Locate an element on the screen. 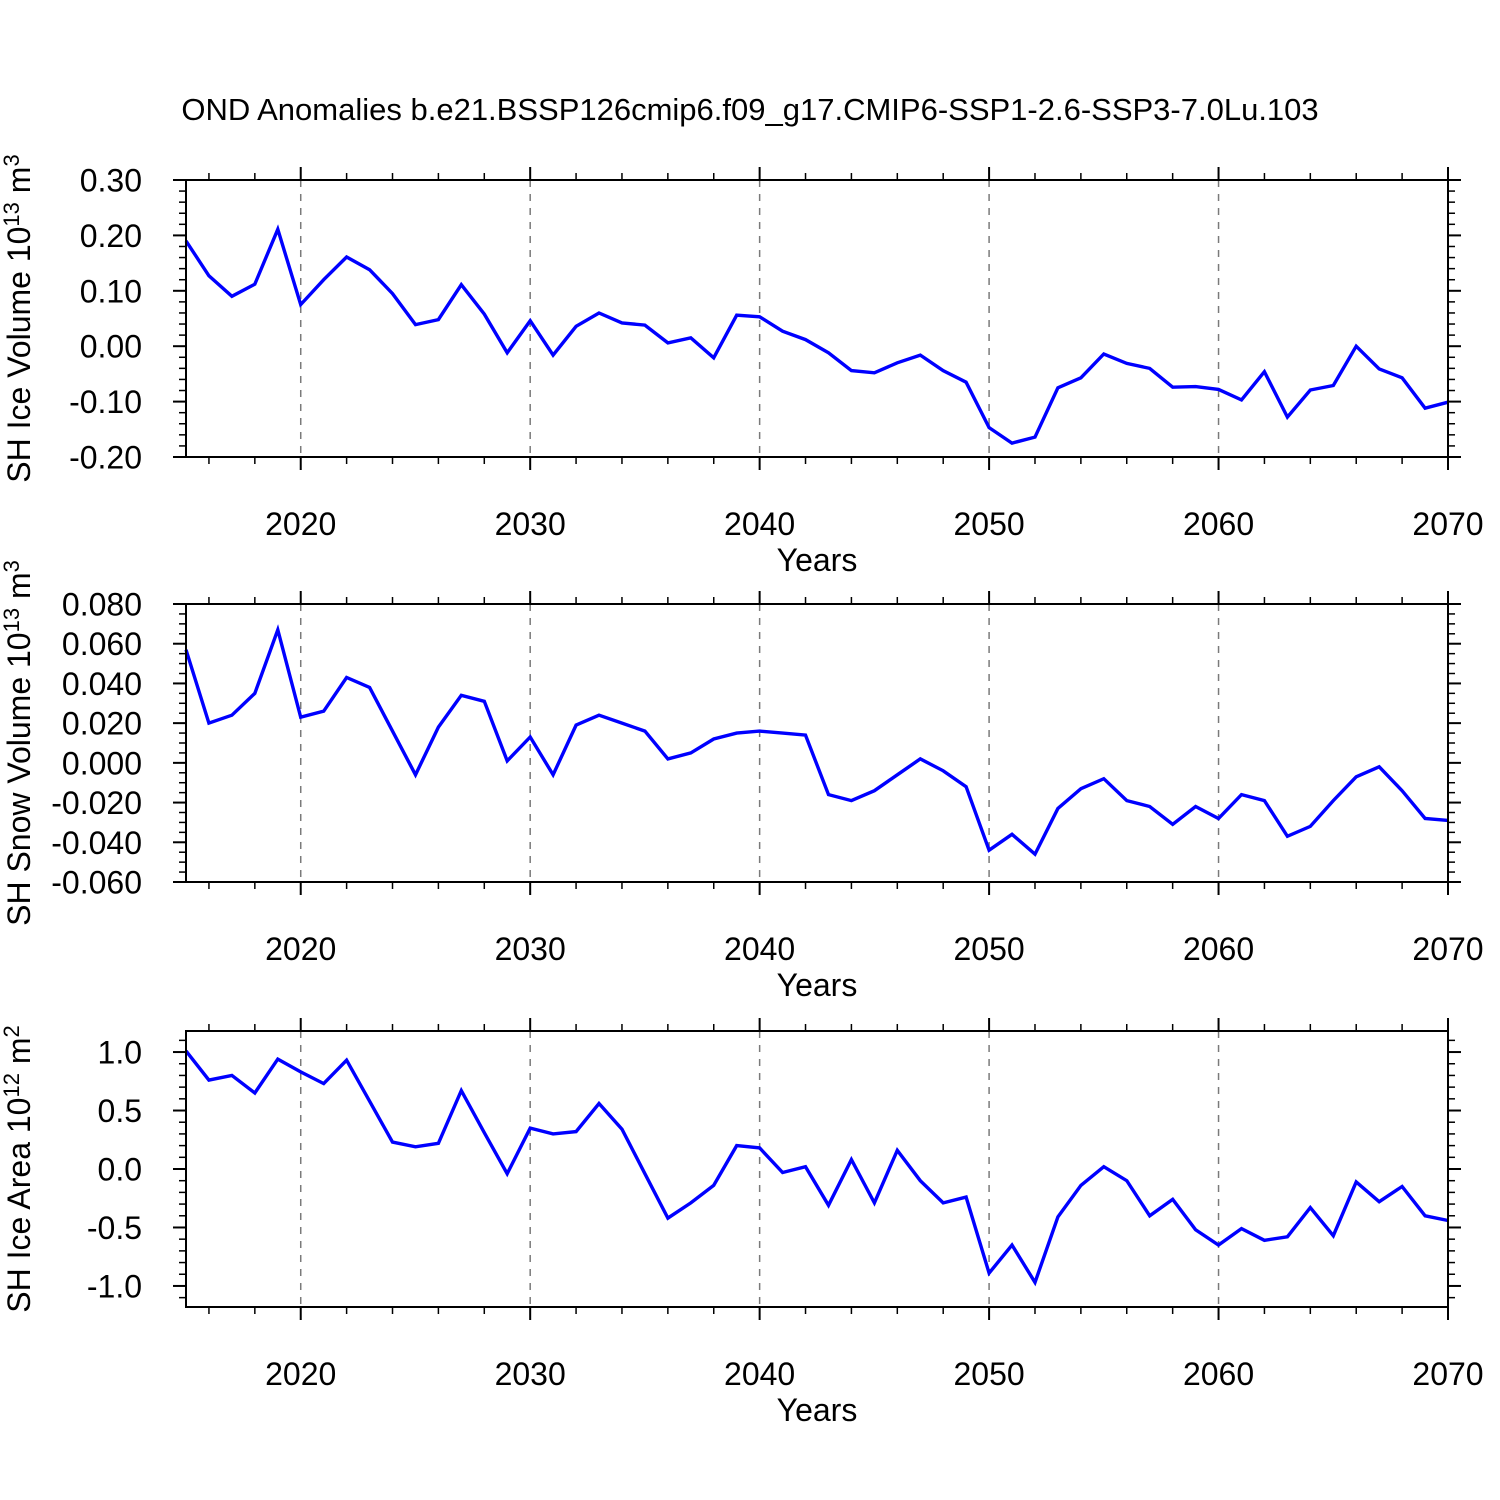 The width and height of the screenshot is (1500, 1500). y-tick-label: 0.20 is located at coordinates (111, 236).